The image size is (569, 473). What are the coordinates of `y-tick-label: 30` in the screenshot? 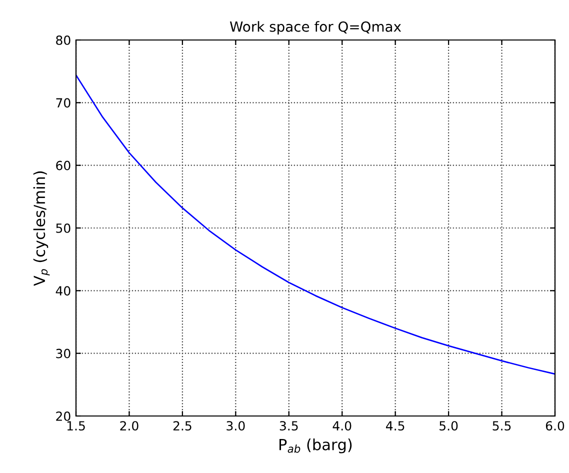 It's located at (63, 353).